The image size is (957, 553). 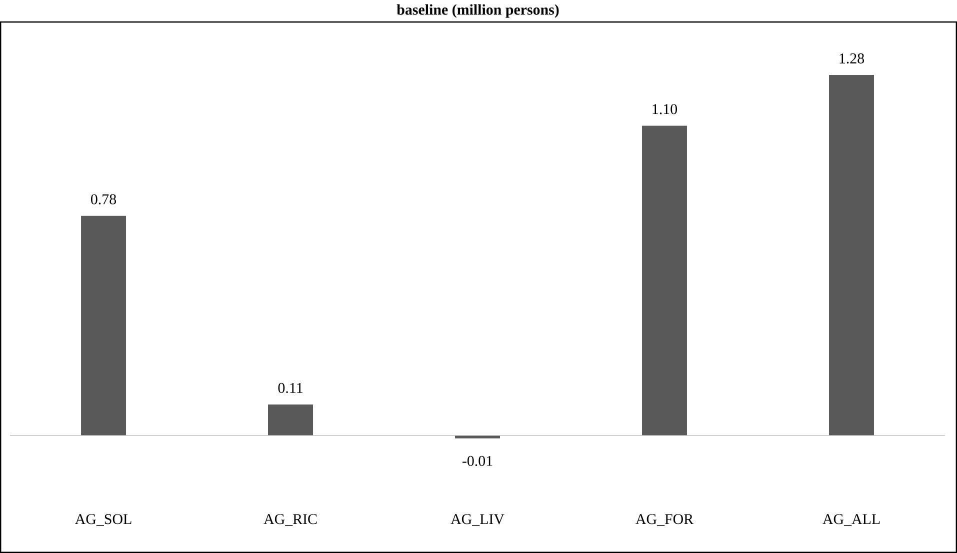 I want to click on data-label: 1.10, so click(x=665, y=109).